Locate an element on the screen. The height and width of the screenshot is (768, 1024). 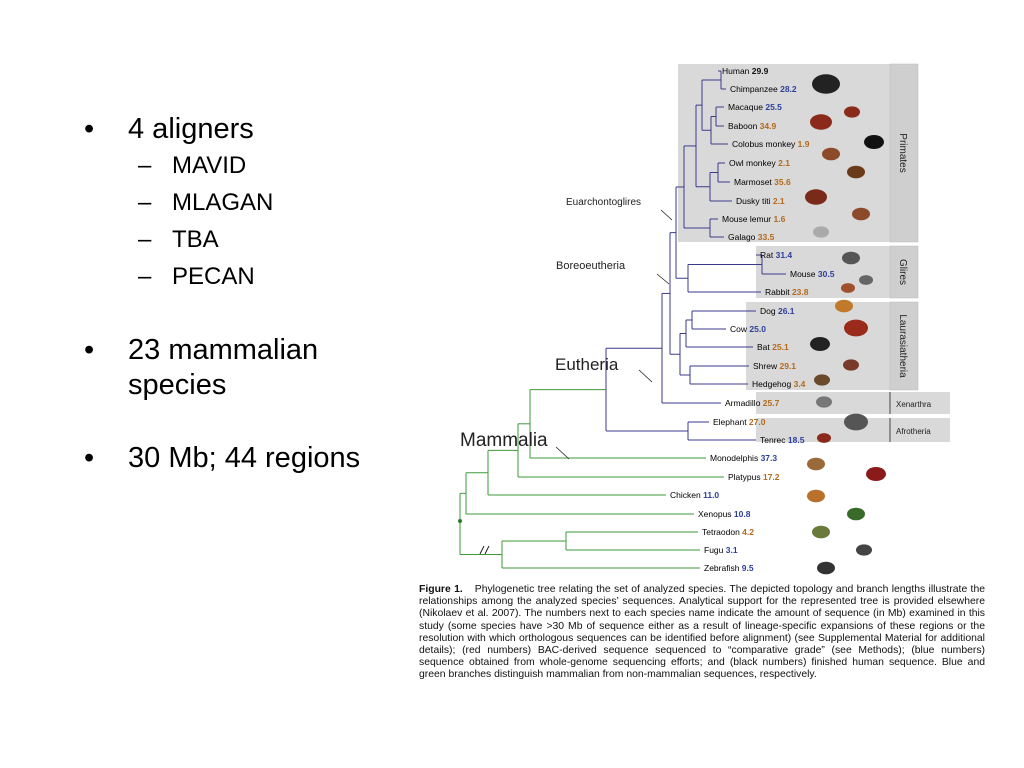
species-sequence-mb: 1.9 is located at coordinates (804, 144).